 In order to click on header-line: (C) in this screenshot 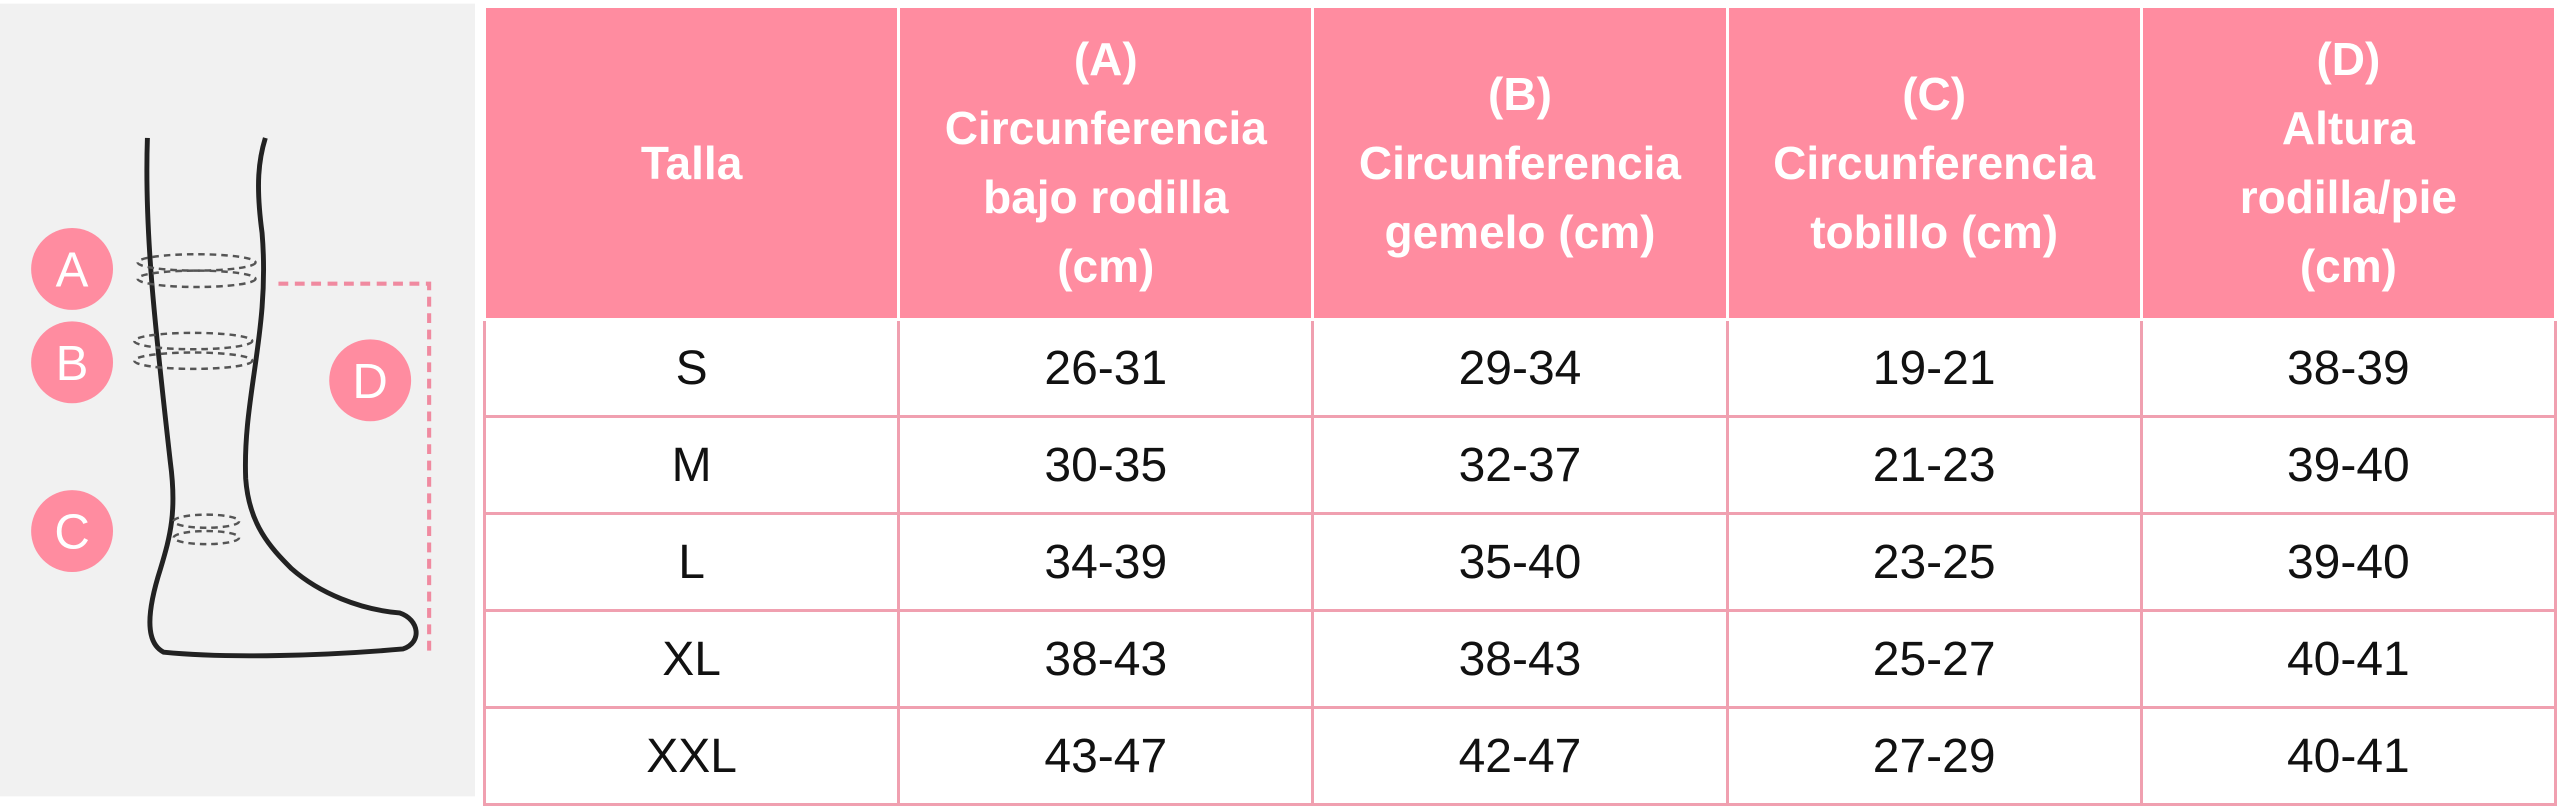, I will do `click(1934, 93)`.